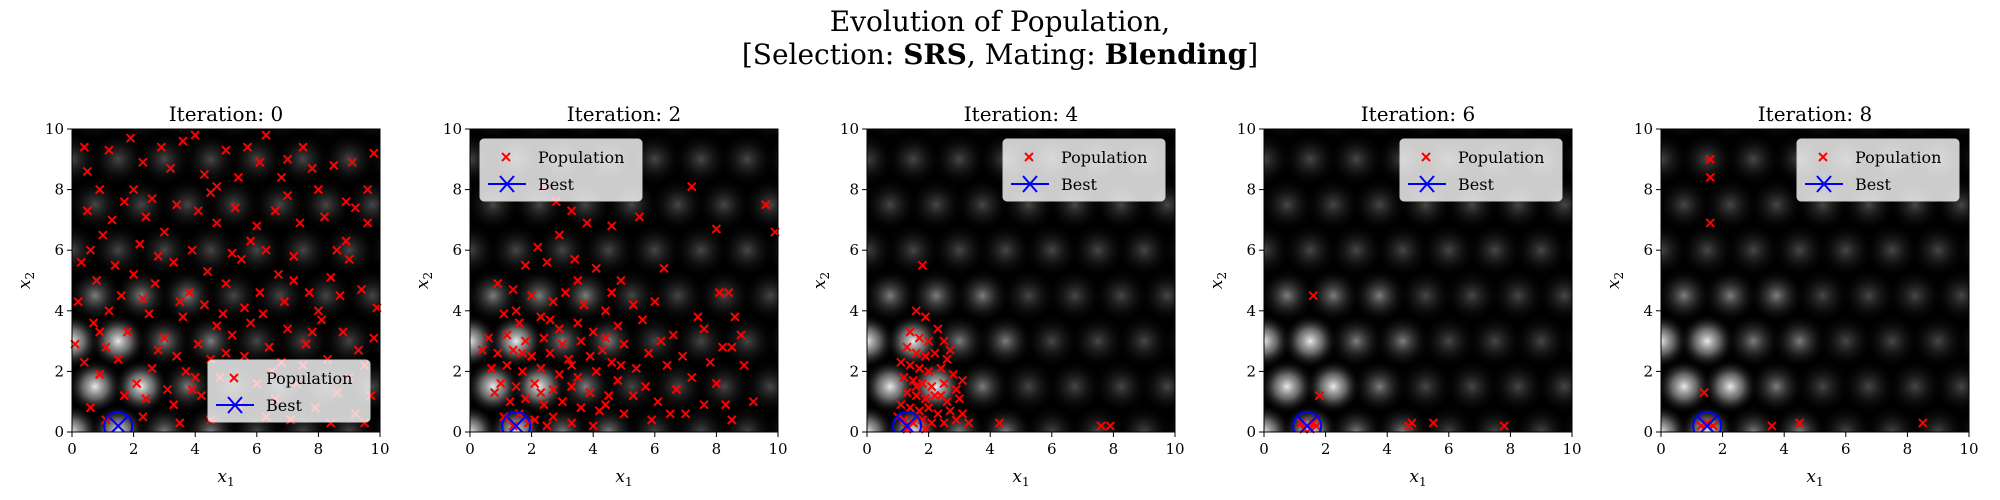 The height and width of the screenshot is (500, 2000). Describe the element at coordinates (1387, 449) in the screenshot. I see `x-tick-label: 4` at that location.